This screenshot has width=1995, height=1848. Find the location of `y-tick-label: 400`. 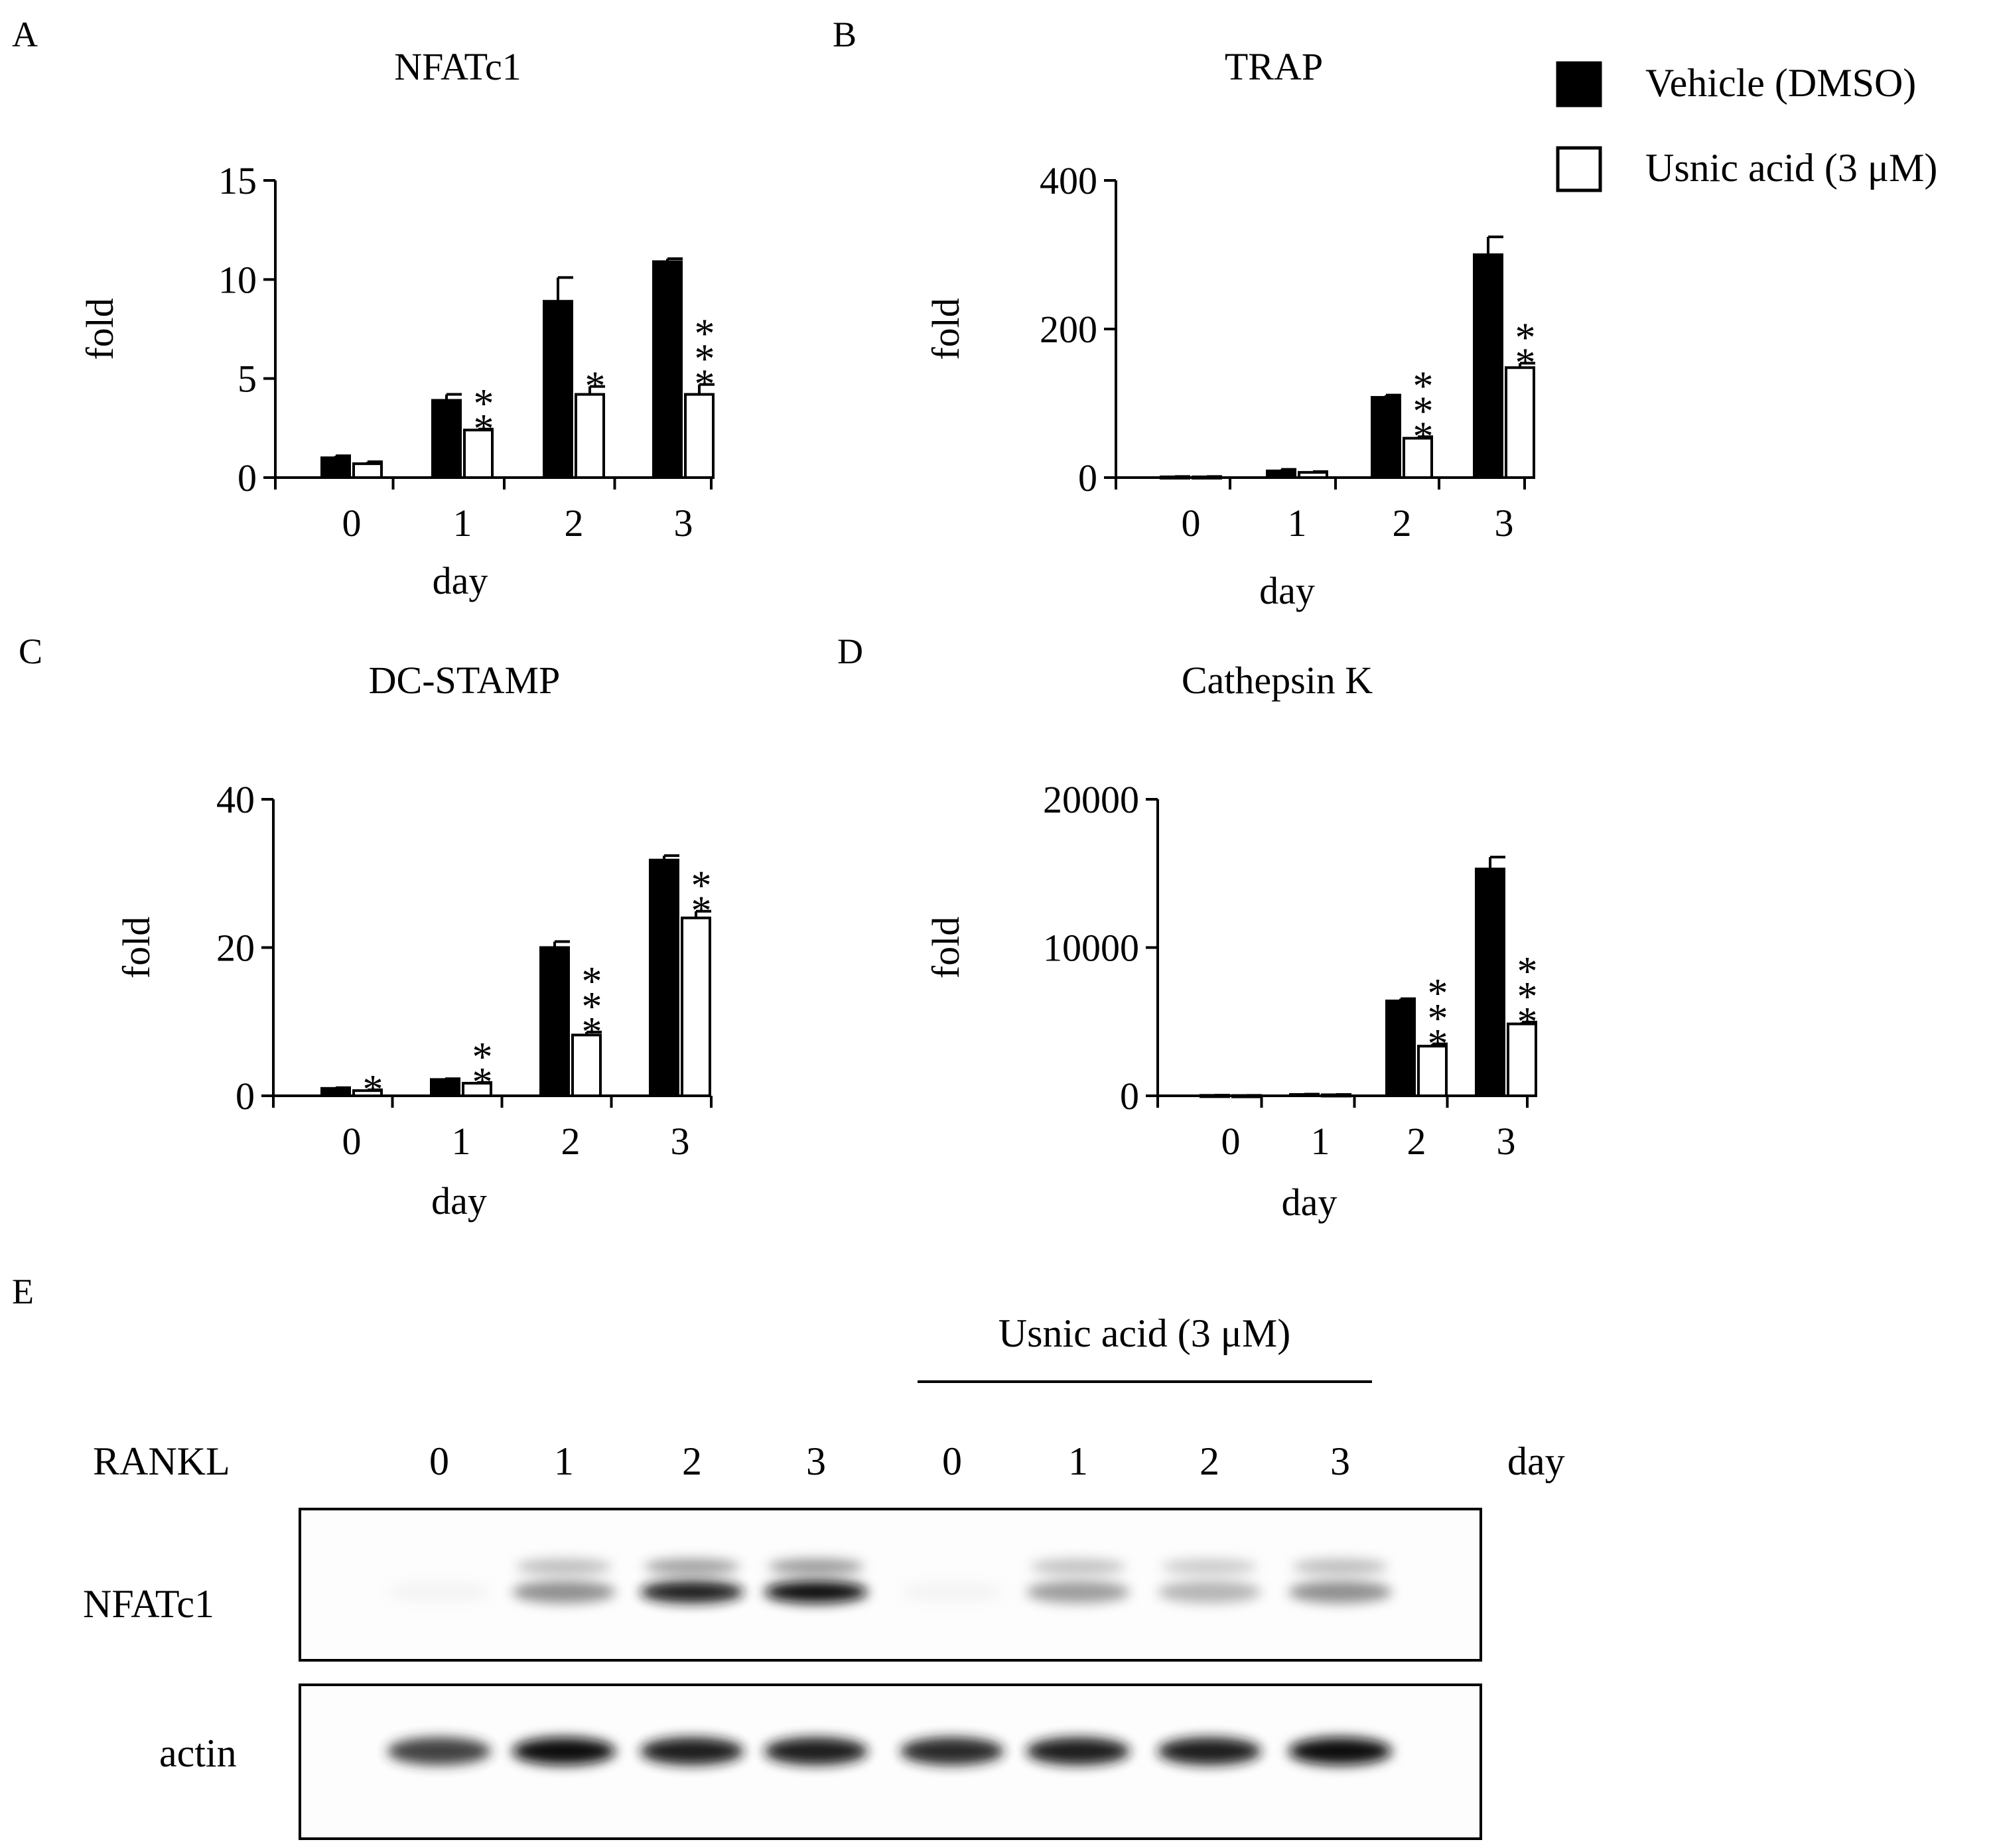

y-tick-label: 400 is located at coordinates (1068, 180).